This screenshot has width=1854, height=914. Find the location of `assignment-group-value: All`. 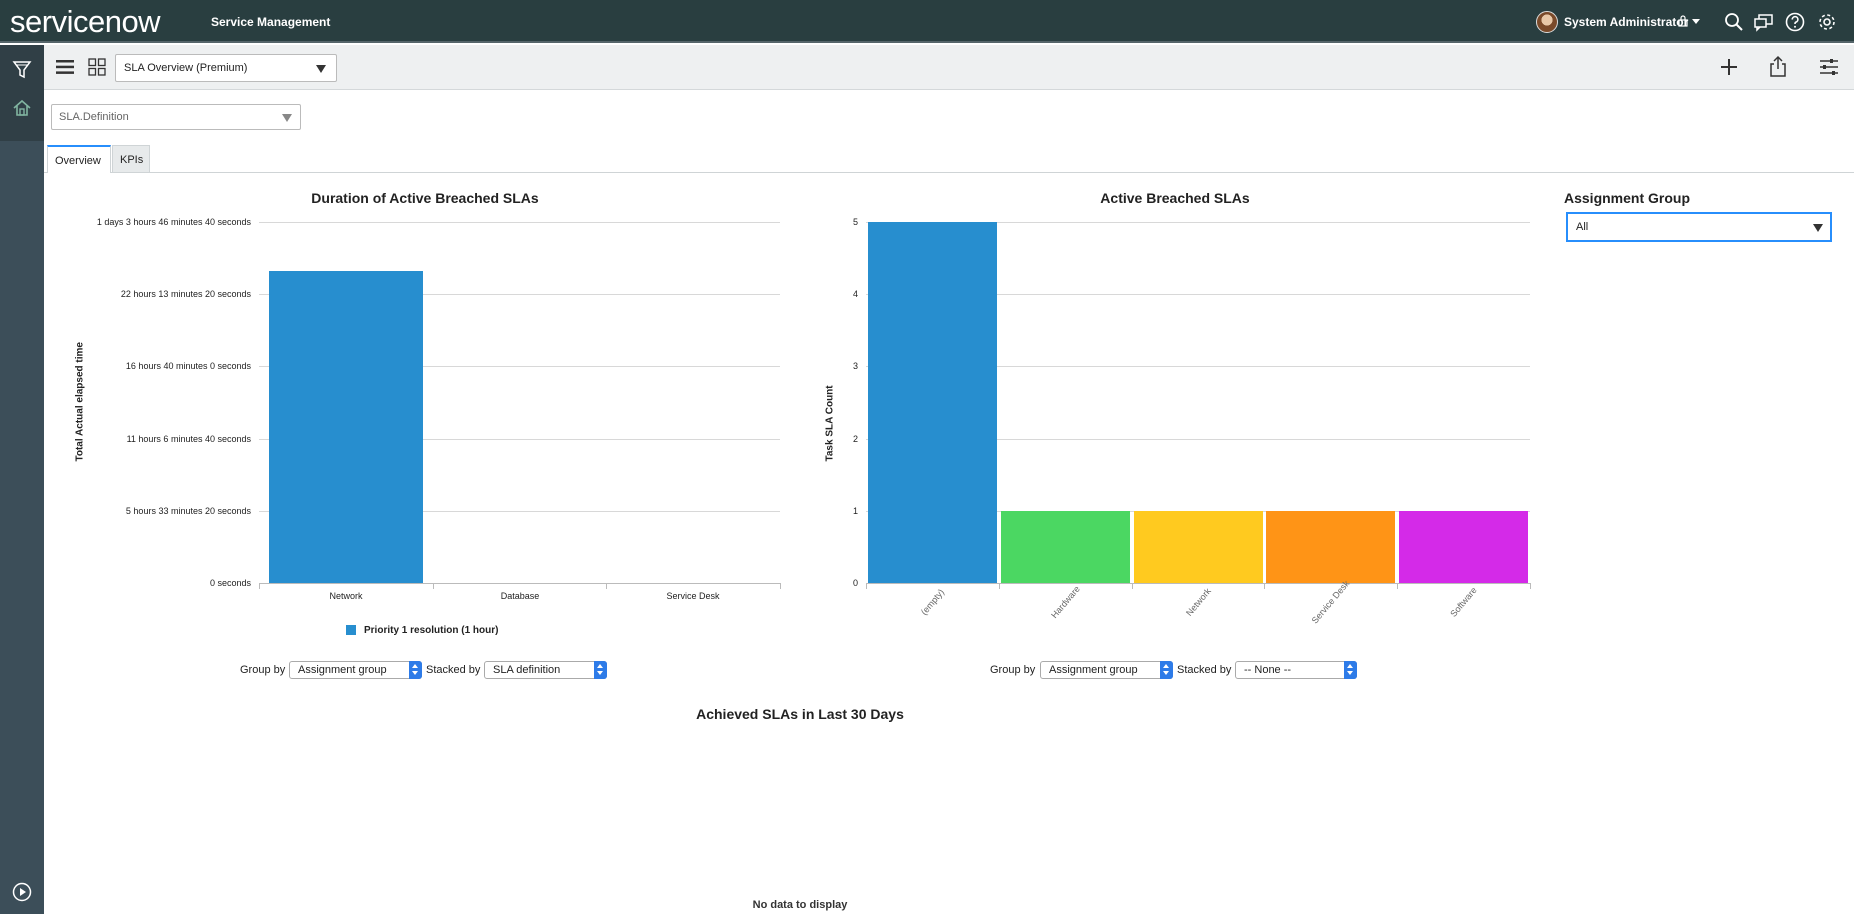

assignment-group-value: All is located at coordinates (1582, 227).